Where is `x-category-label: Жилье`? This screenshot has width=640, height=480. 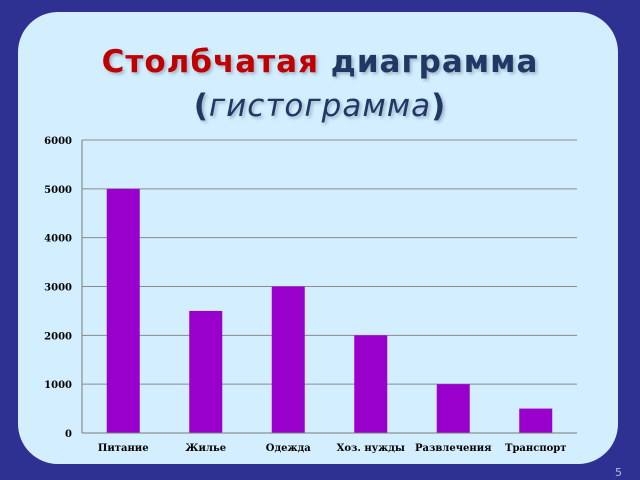
x-category-label: Жилье is located at coordinates (205, 448).